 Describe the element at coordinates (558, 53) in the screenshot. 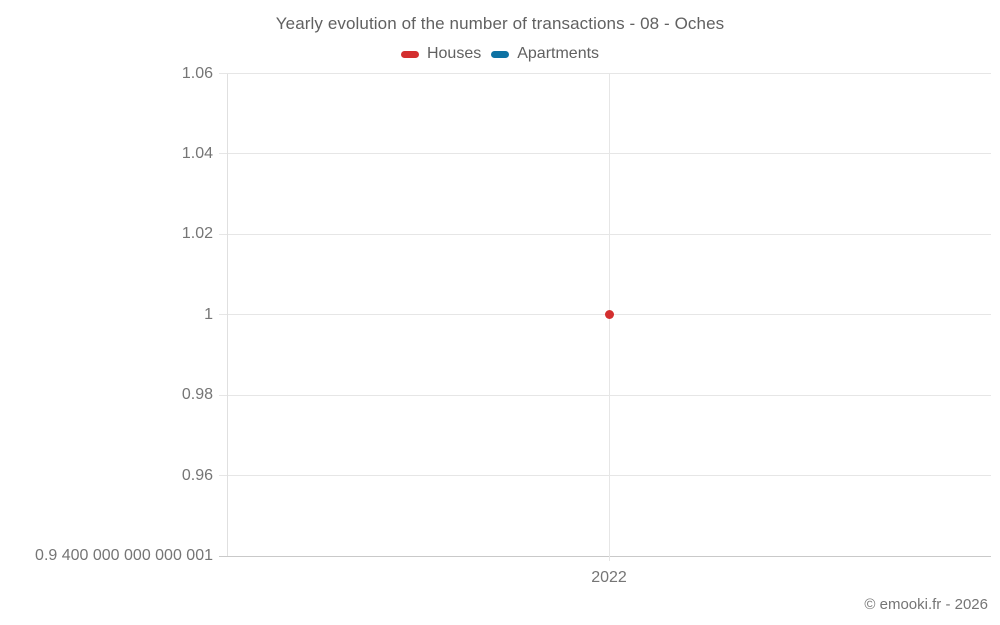

I see `legend-label: Apartments` at that location.